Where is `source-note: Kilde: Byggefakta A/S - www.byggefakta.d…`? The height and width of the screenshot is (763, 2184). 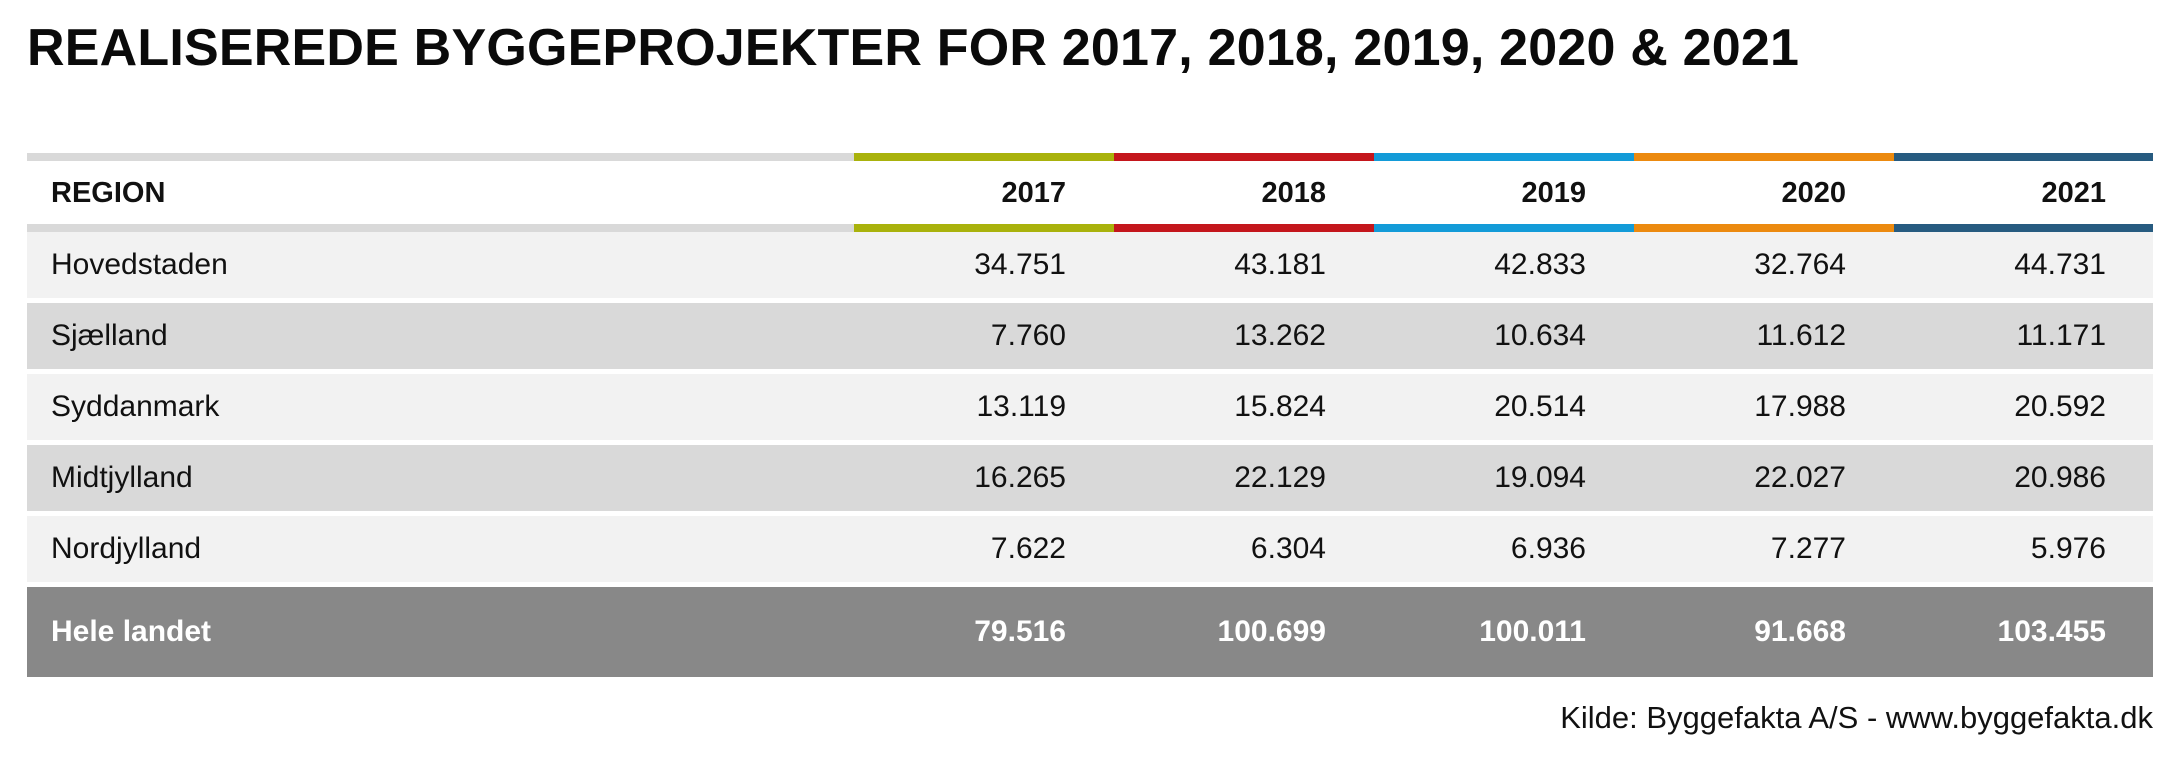
source-note: Kilde: Byggefakta A/S - www.byggefakta.d… is located at coordinates (1856, 717).